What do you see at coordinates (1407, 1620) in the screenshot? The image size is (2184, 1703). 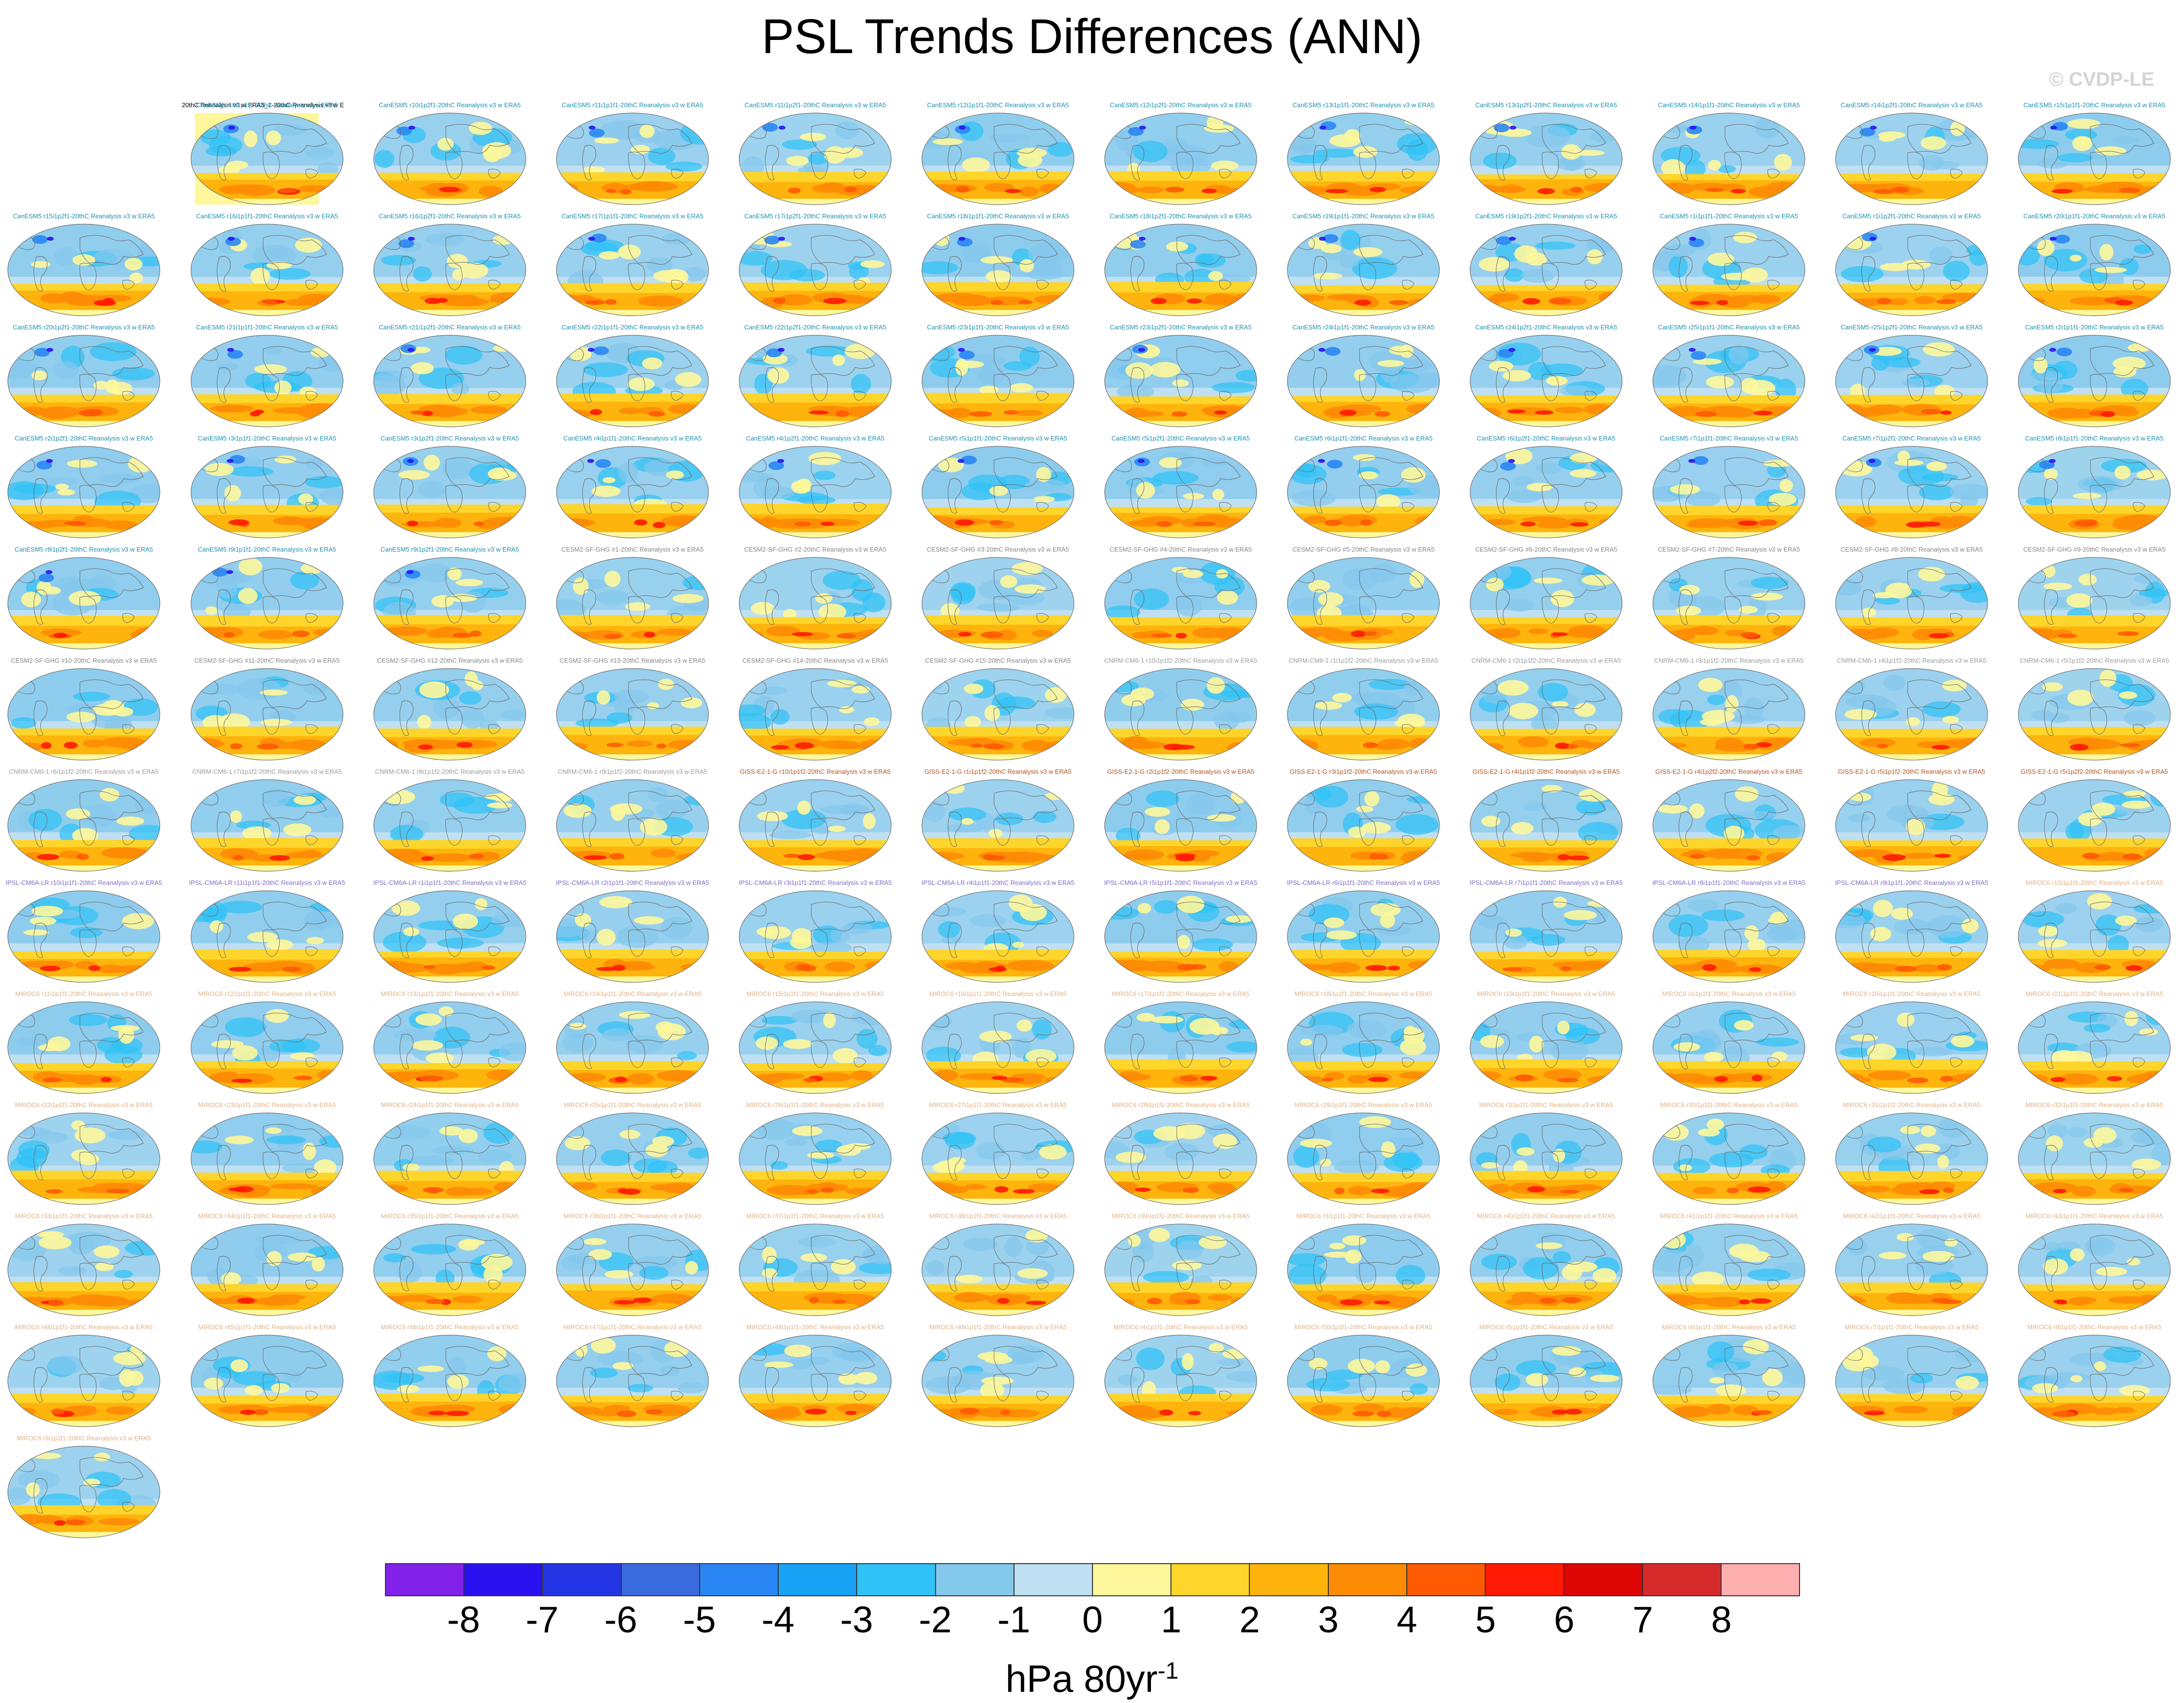 I see `colorbar-tick-label: 4` at bounding box center [1407, 1620].